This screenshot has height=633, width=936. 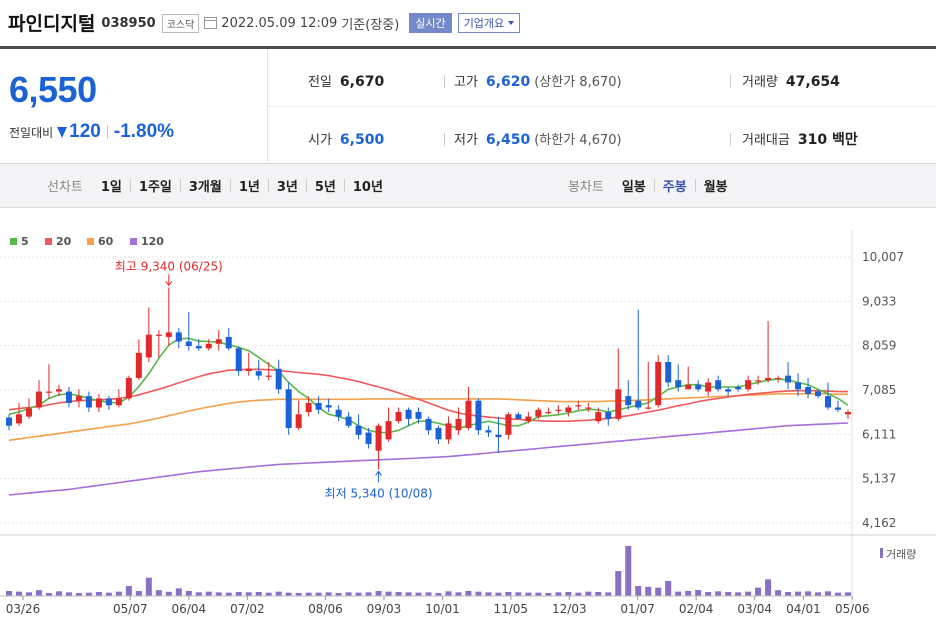 I want to click on price-change-row: 전일대비 120 -1.80%, so click(x=91, y=132).